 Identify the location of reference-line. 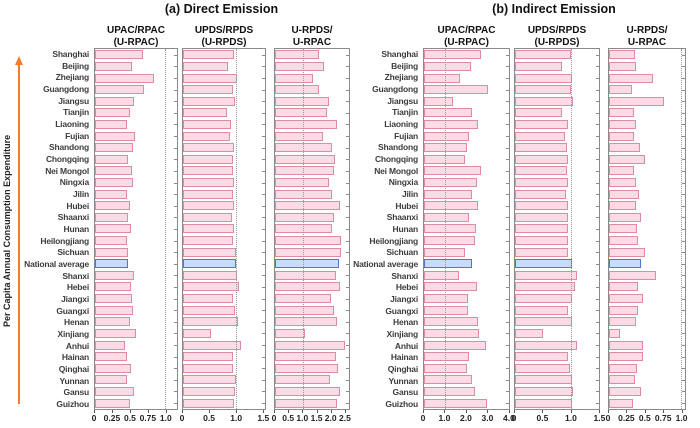
(166, 229).